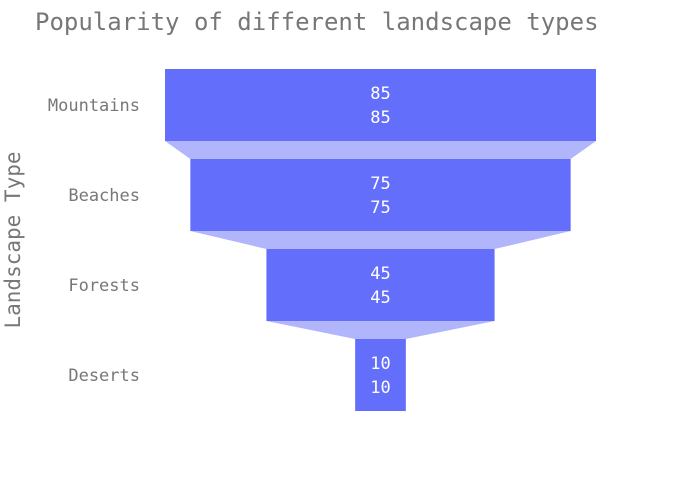  Describe the element at coordinates (317, 22) in the screenshot. I see `chart-title: Popularity of different landscape types` at that location.